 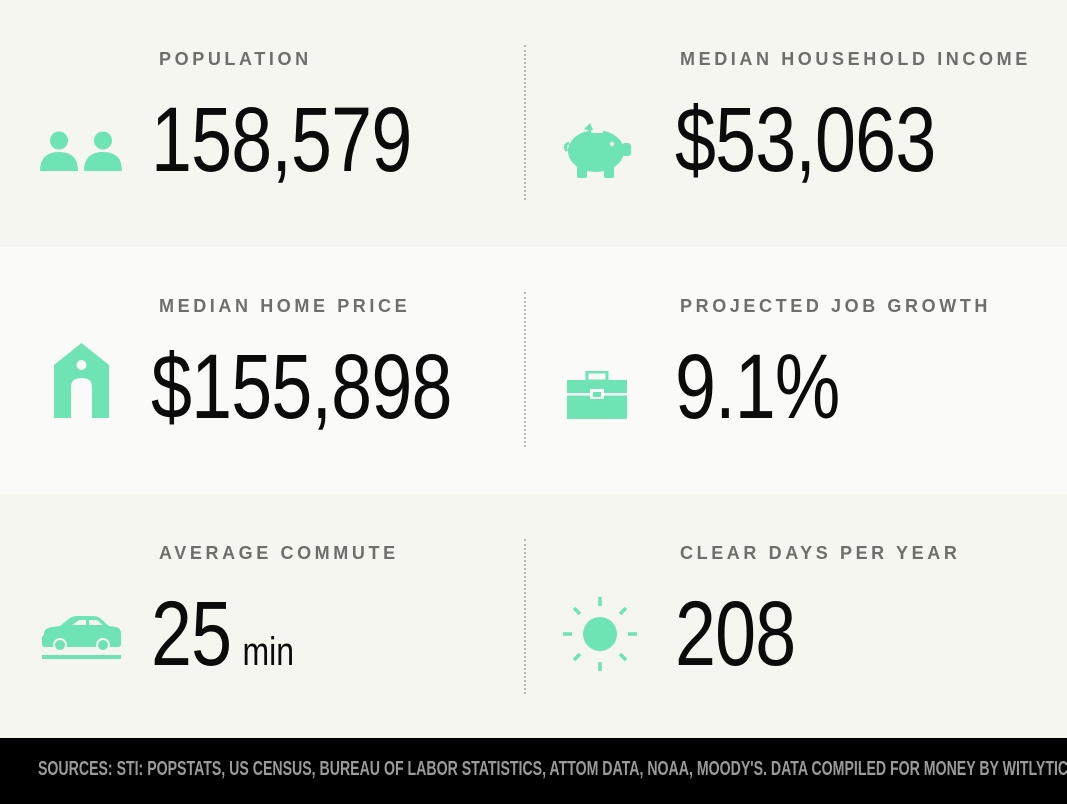 What do you see at coordinates (81, 638) in the screenshot?
I see `car-icon` at bounding box center [81, 638].